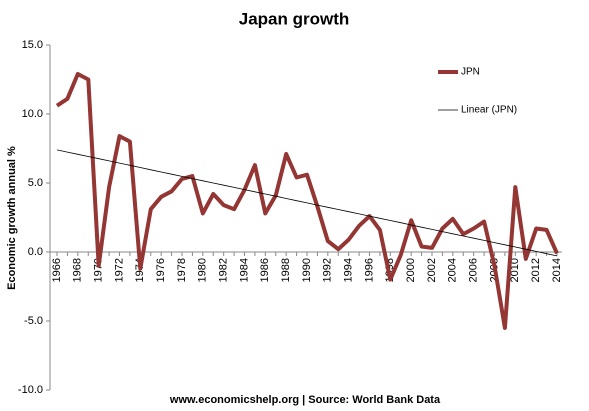  I want to click on x-tick-label: 1972, so click(119, 270).